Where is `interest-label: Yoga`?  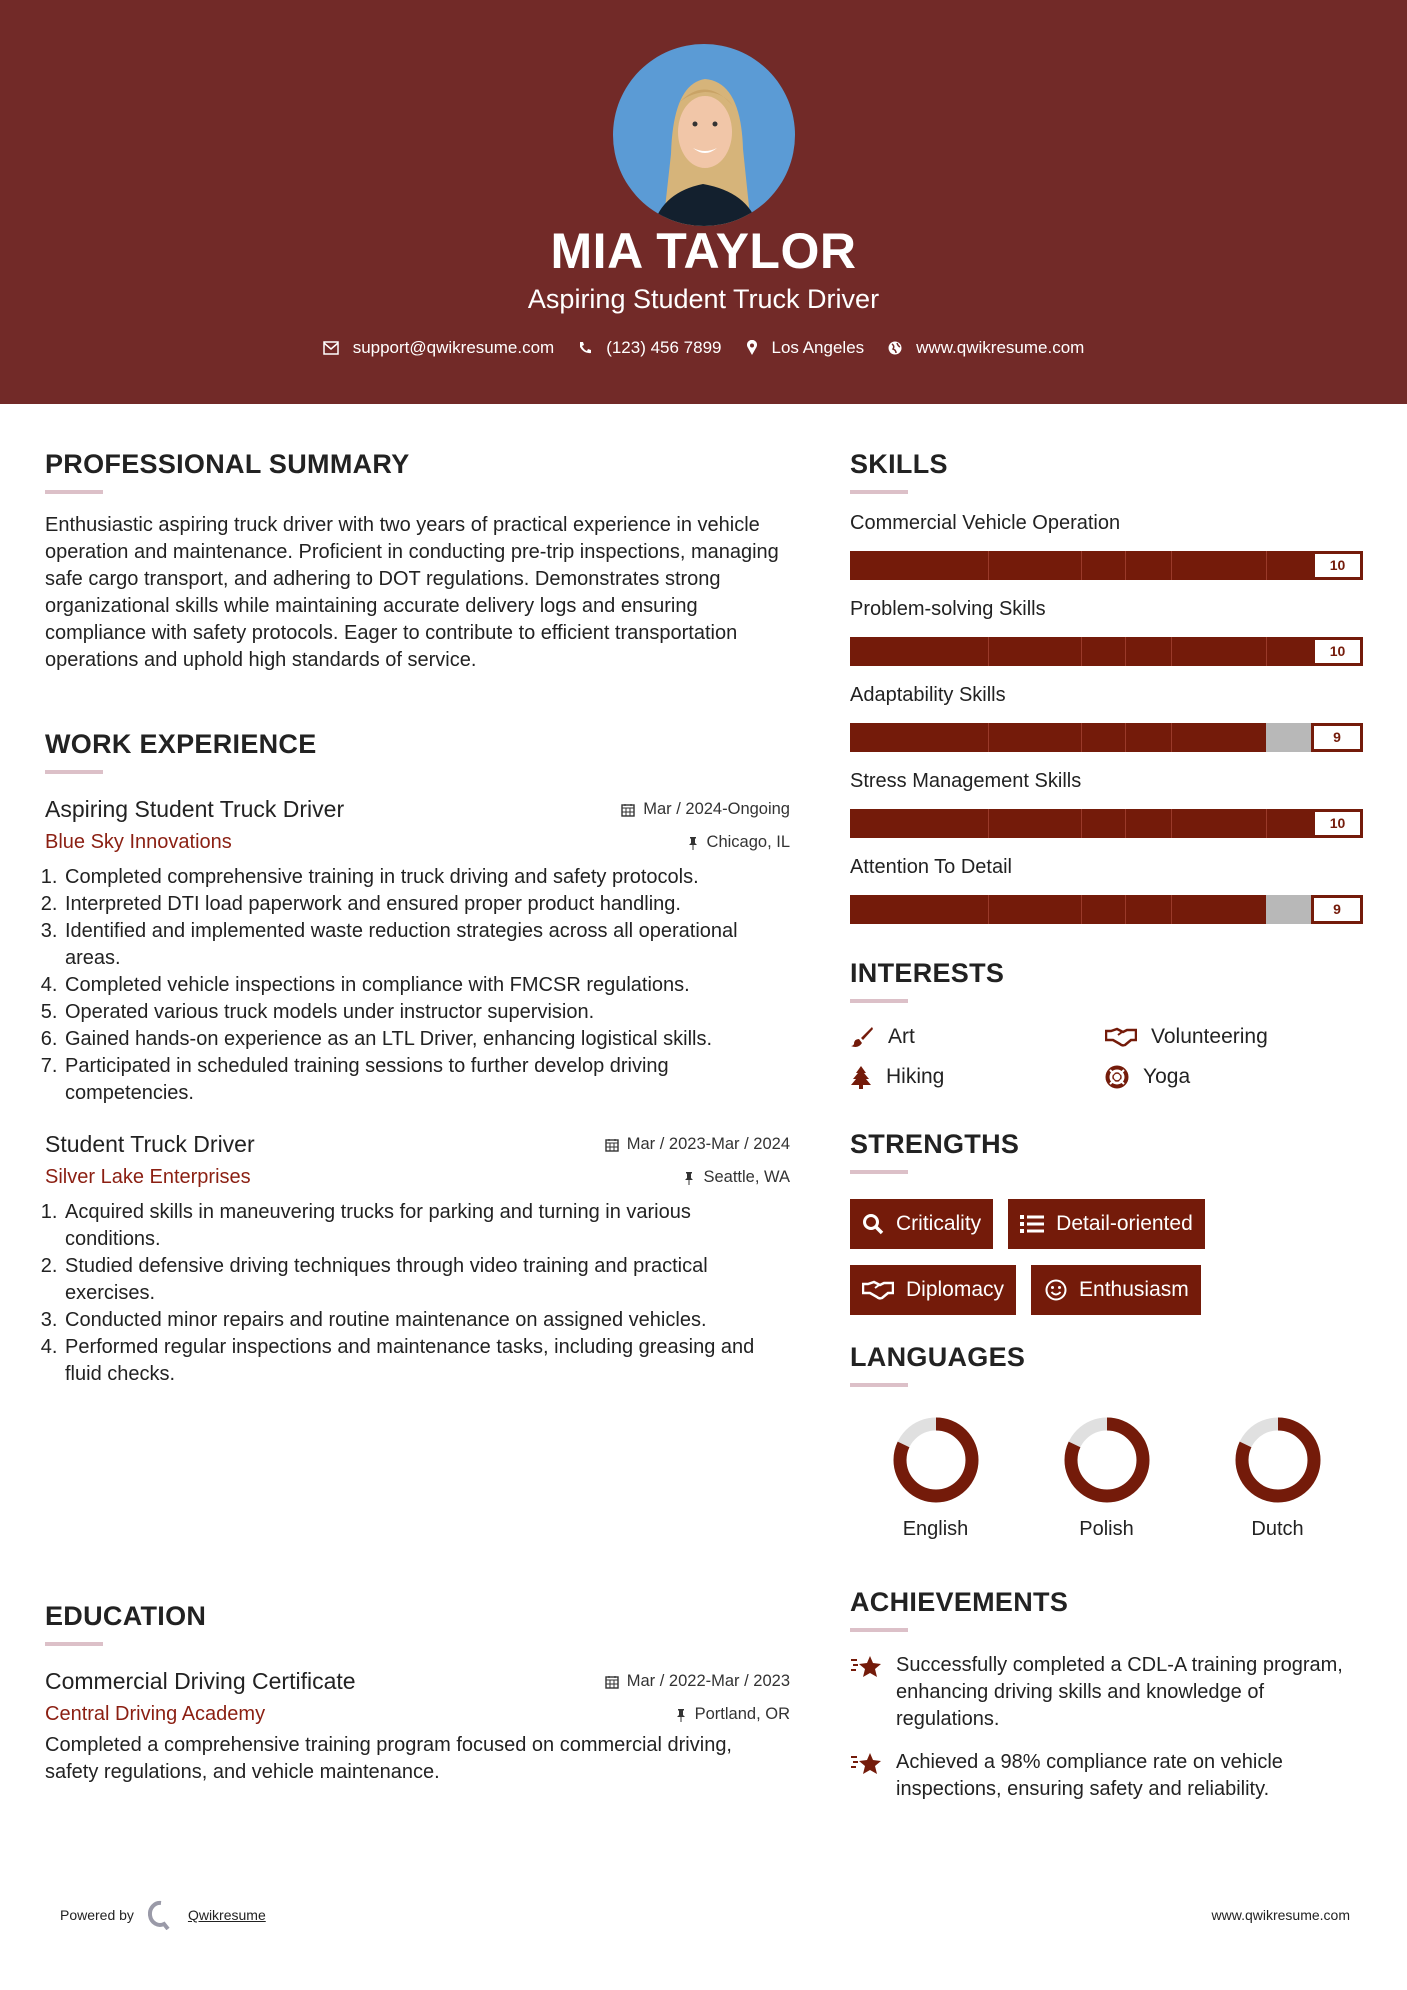
interest-label: Yoga is located at coordinates (1167, 1076).